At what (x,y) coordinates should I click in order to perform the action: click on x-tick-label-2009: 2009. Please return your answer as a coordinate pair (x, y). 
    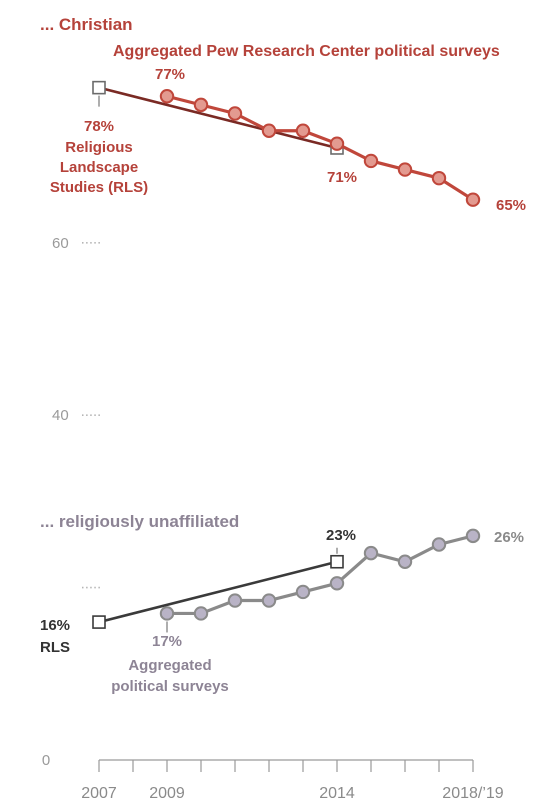
    Looking at the image, I should click on (167, 792).